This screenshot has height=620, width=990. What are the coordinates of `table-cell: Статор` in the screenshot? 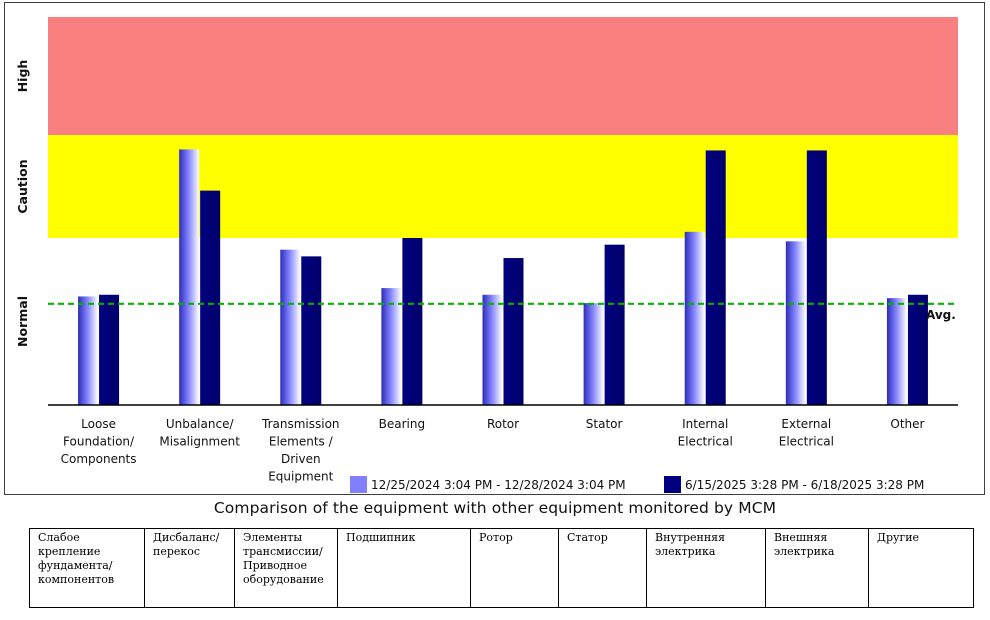 It's located at (602, 568).